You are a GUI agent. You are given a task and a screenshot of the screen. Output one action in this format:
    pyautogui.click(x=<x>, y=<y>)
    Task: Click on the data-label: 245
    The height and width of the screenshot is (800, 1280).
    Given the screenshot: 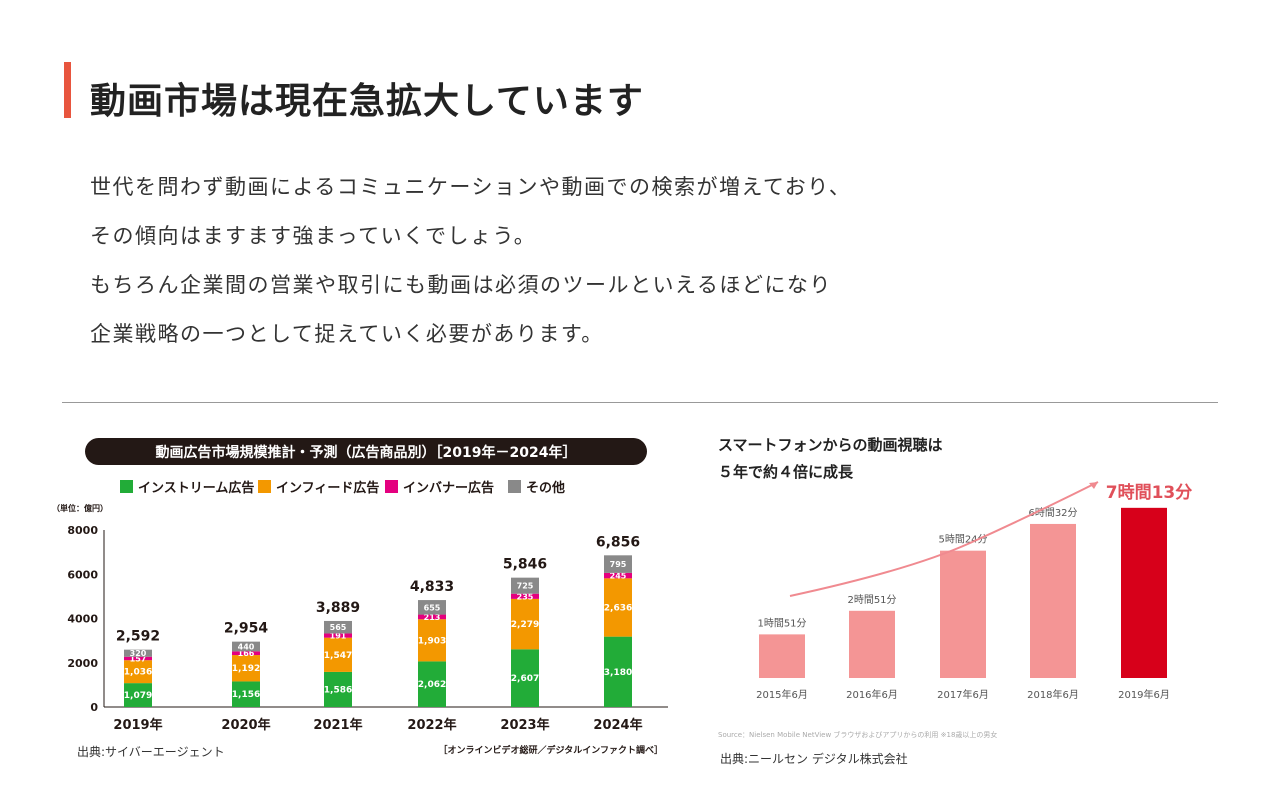 What is the action you would take?
    pyautogui.click(x=618, y=576)
    